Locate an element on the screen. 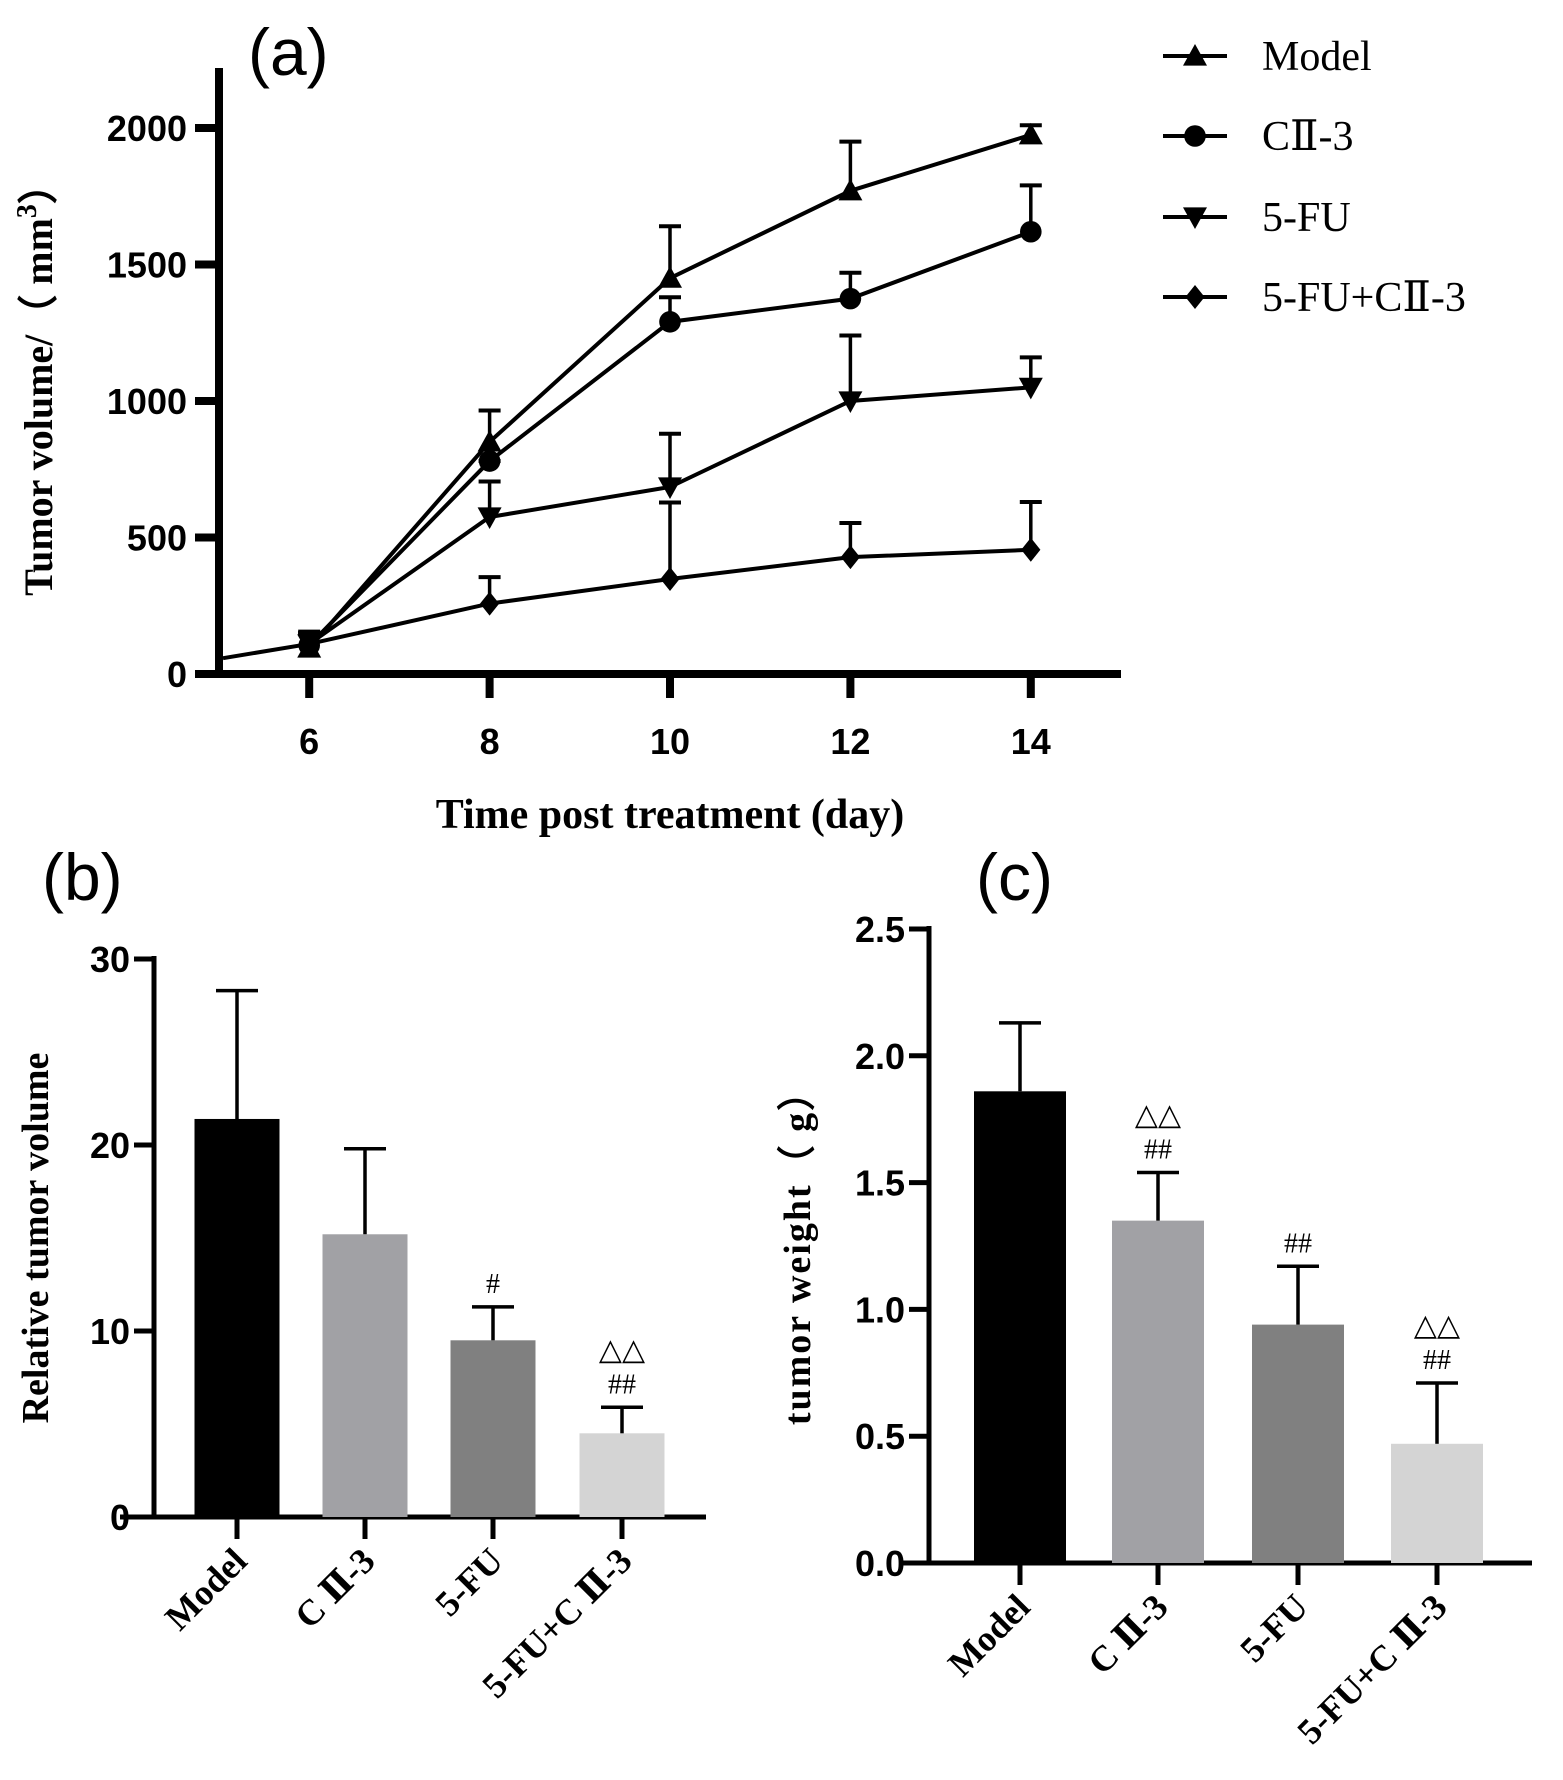 Image resolution: width=1563 pixels, height=1780 pixels. panel-b-ylabel: Relative tumor volume is located at coordinates (36, 1238).